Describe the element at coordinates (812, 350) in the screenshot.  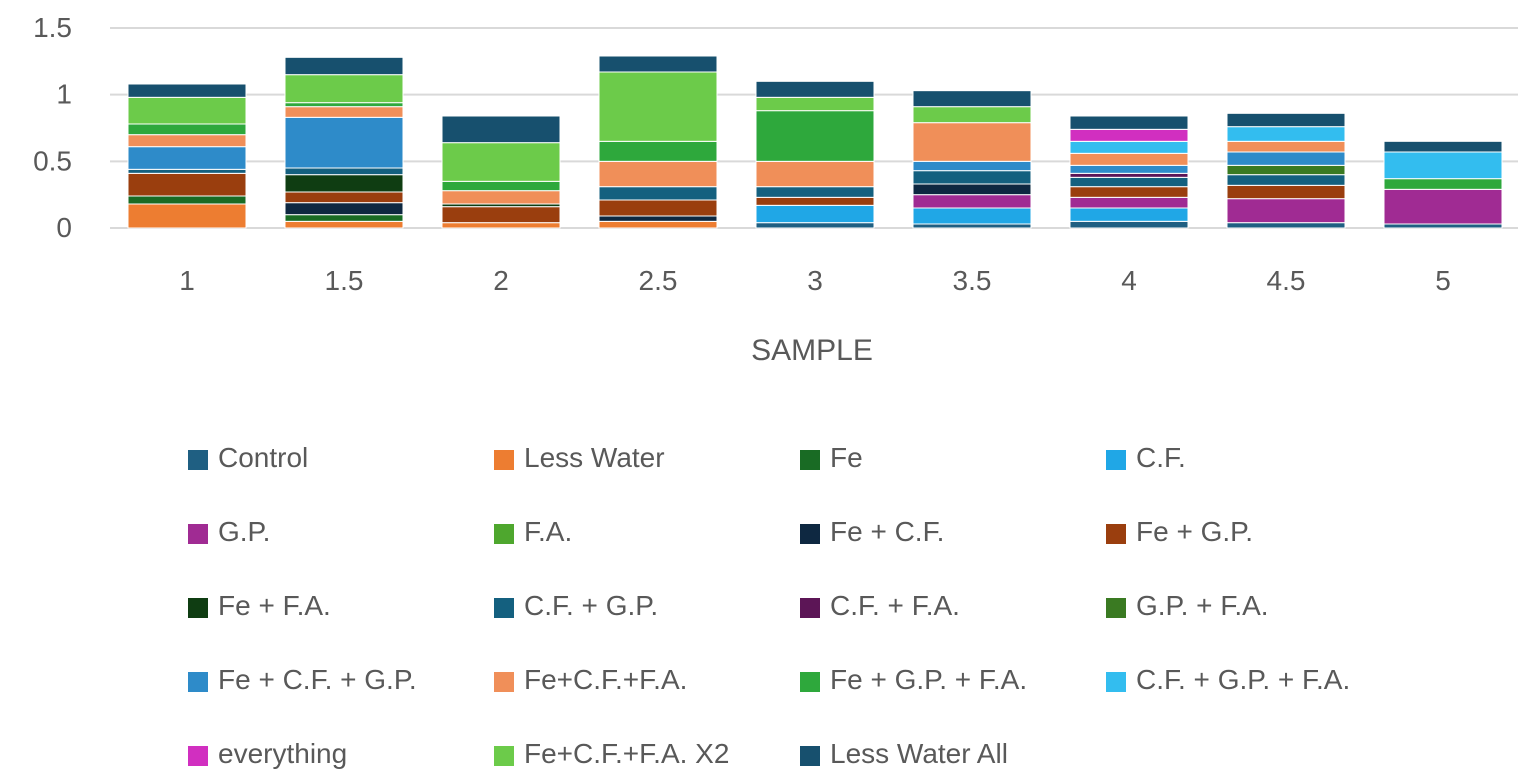
I see `x-axis-title: SAMPLE` at that location.